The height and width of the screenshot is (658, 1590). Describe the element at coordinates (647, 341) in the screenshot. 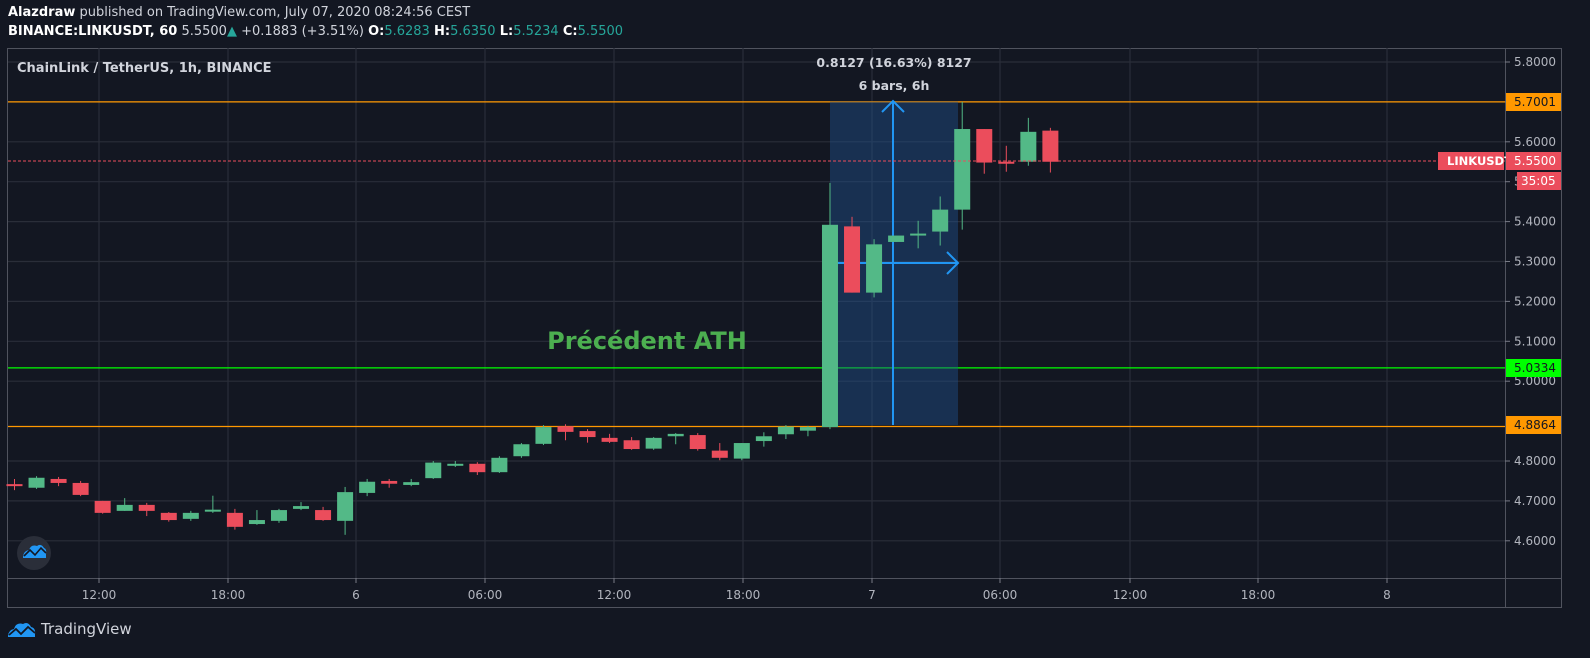

I see `annotation-previous-ath: Précédent ATH` at that location.